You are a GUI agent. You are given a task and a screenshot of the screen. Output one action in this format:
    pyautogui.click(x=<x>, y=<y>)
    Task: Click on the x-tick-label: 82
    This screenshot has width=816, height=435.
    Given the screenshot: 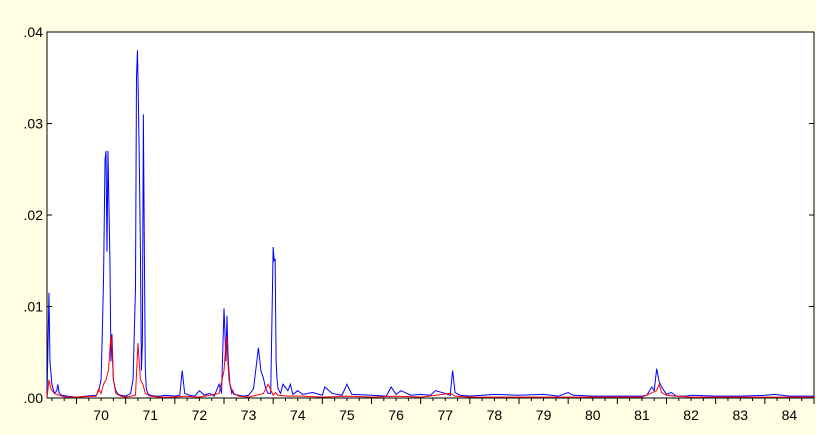 What is the action you would take?
    pyautogui.click(x=691, y=415)
    